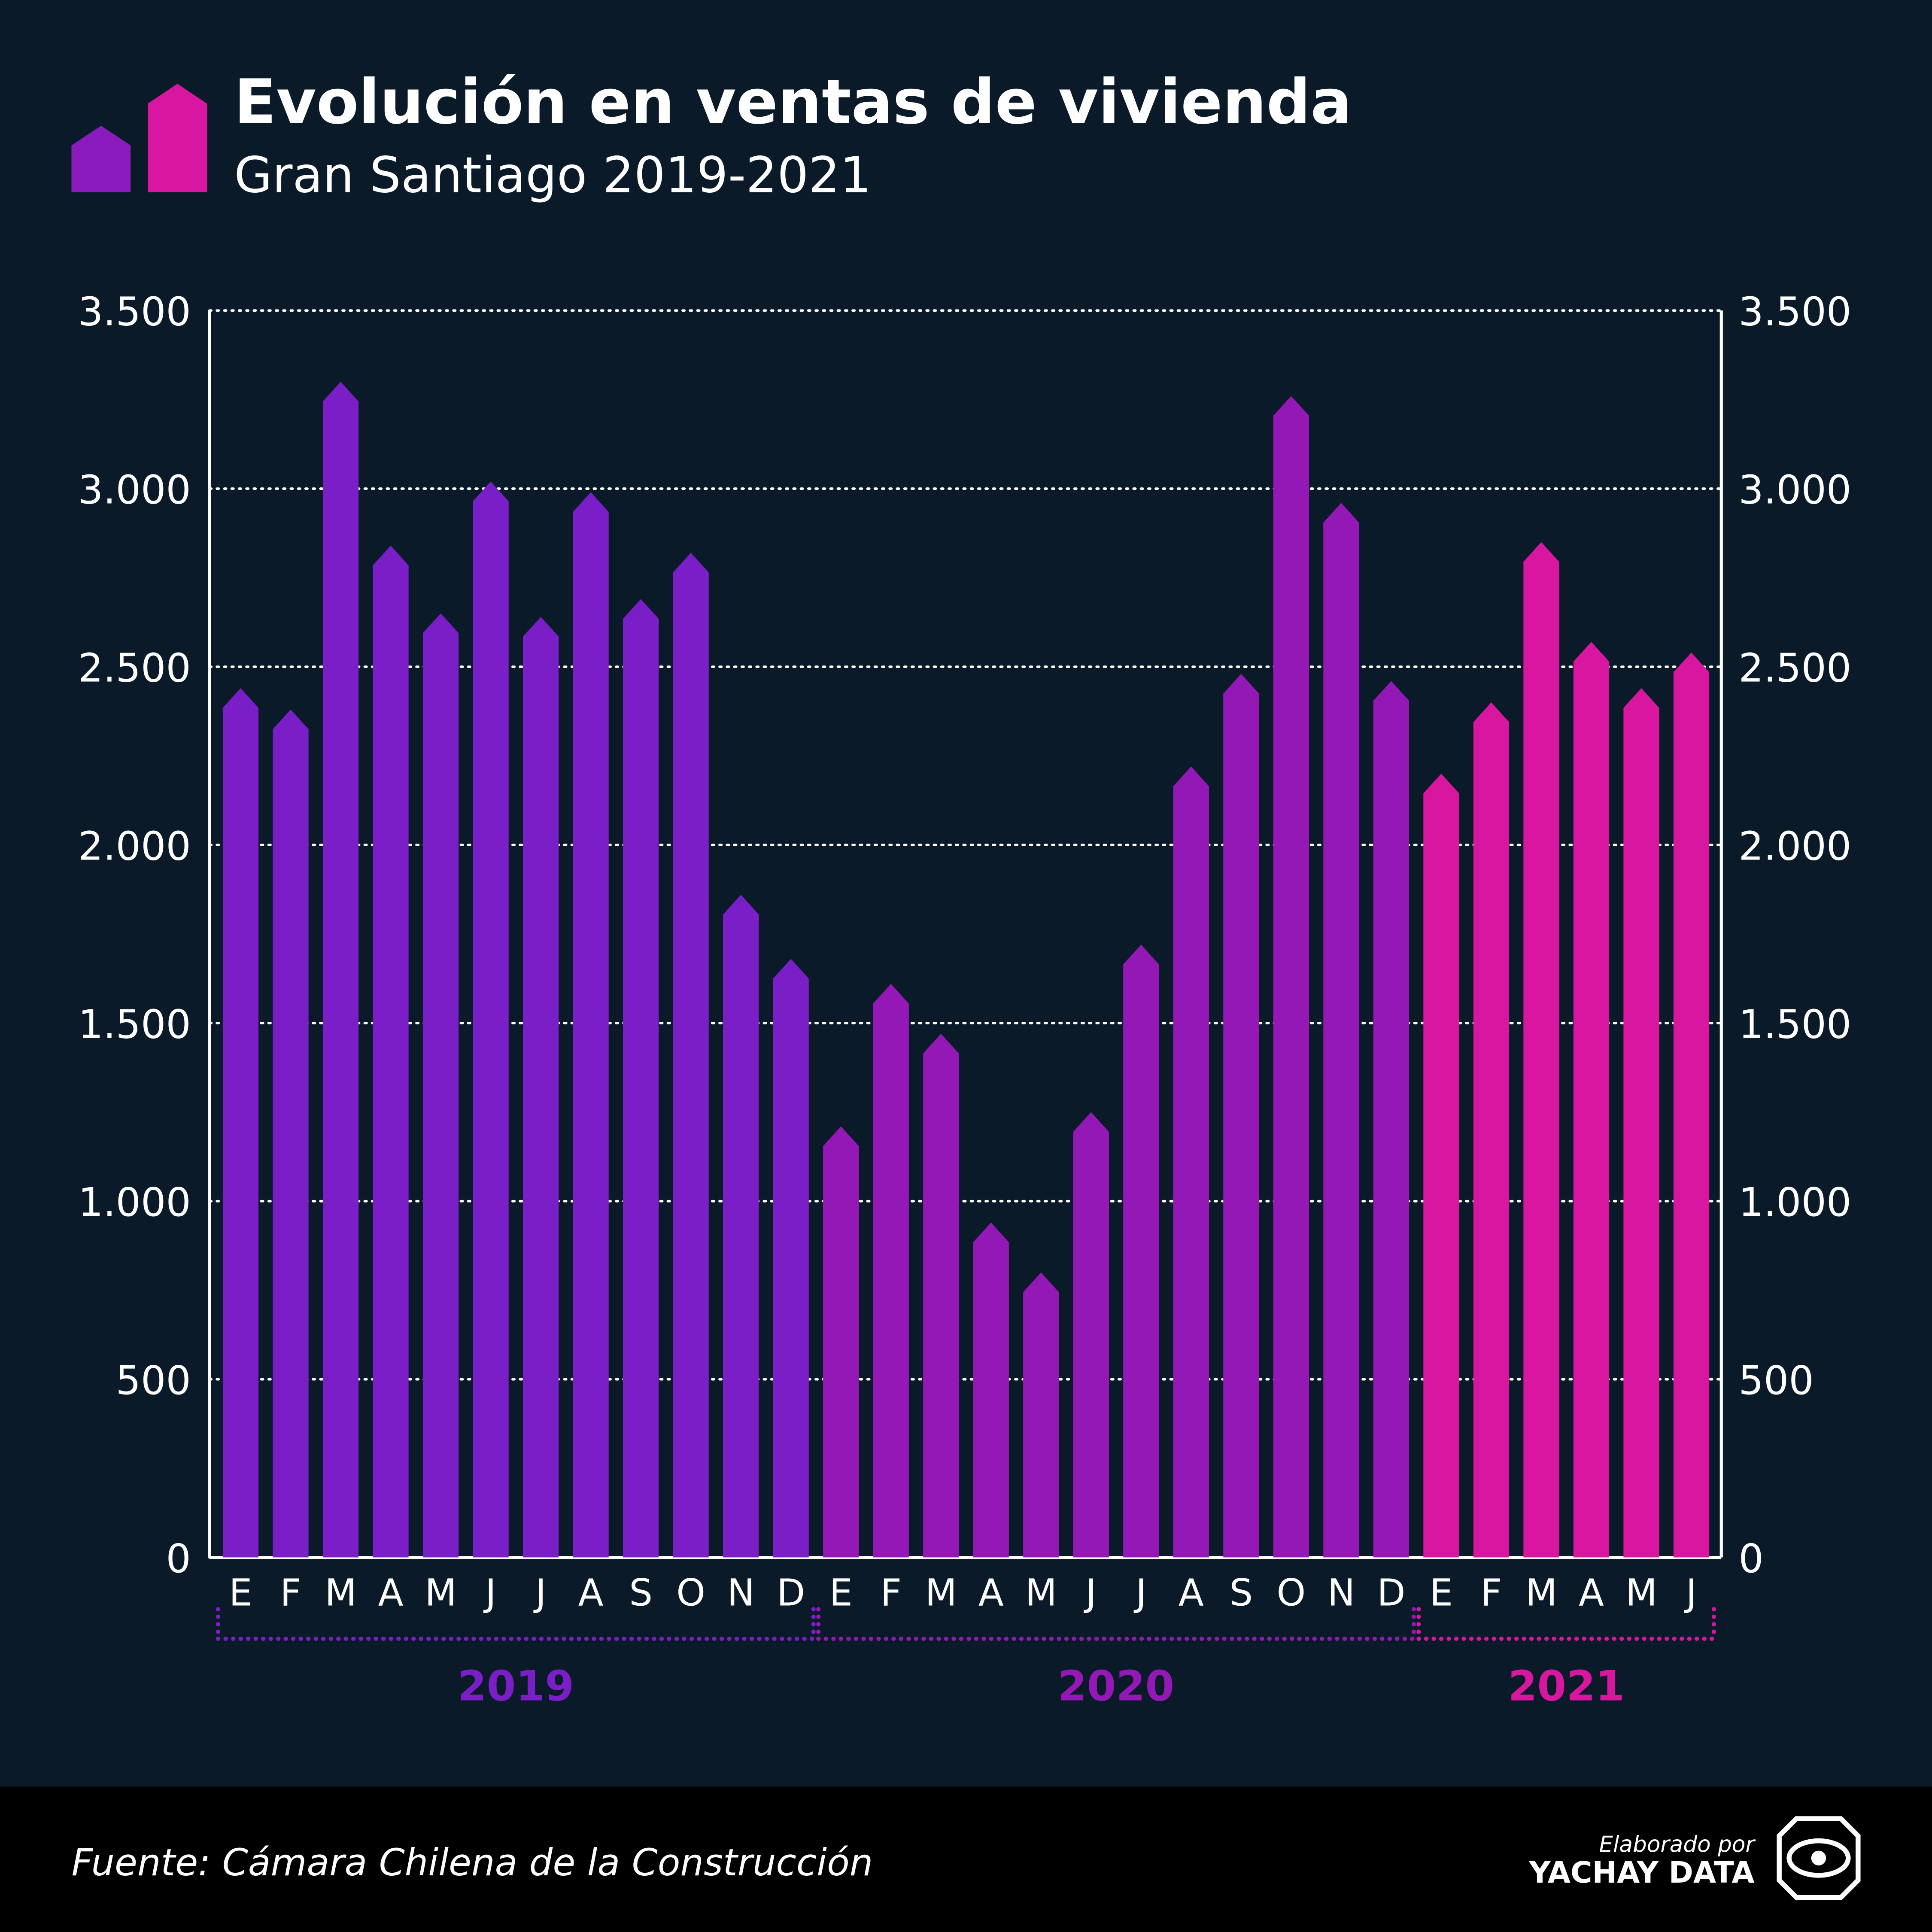 The height and width of the screenshot is (1932, 1932). Describe the element at coordinates (134, 1202) in the screenshot. I see `y-tick-label: 1.000` at that location.